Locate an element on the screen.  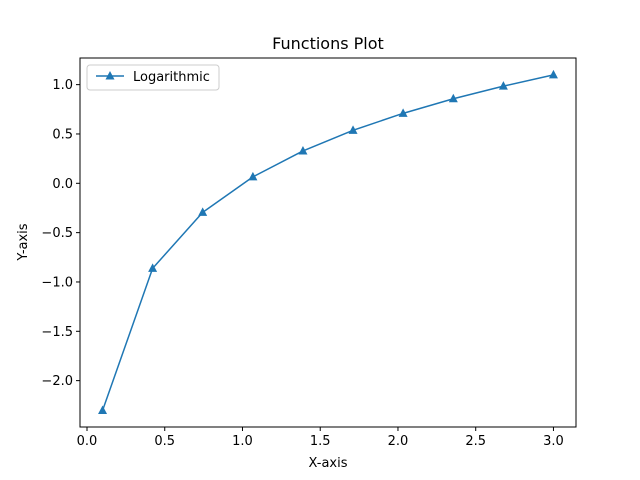
x-axis-ticks: 0.0 0.5 1.0 1.5 2.0 2.5 3.0 is located at coordinates (320, 438).